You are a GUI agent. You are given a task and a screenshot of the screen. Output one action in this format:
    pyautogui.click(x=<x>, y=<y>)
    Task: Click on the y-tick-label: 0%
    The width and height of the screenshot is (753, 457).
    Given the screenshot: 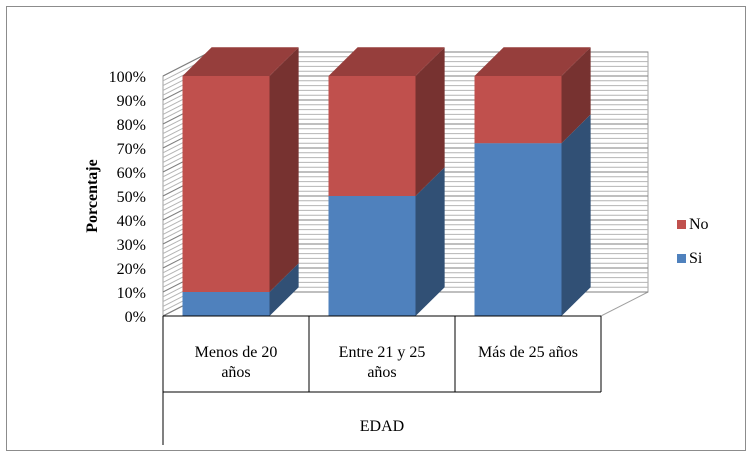 What is the action you would take?
    pyautogui.click(x=135, y=317)
    